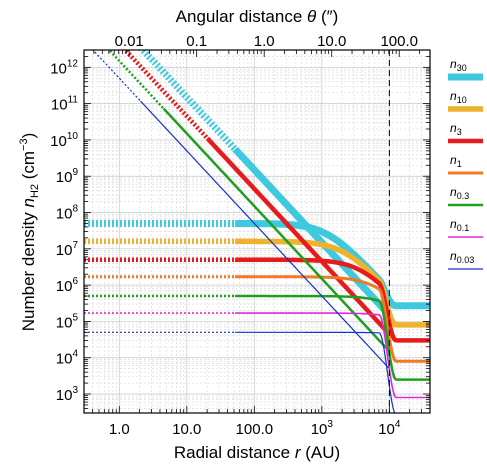  What do you see at coordinates (67, 285) in the screenshot?
I see `left-tick-label: 10⁶` at bounding box center [67, 285].